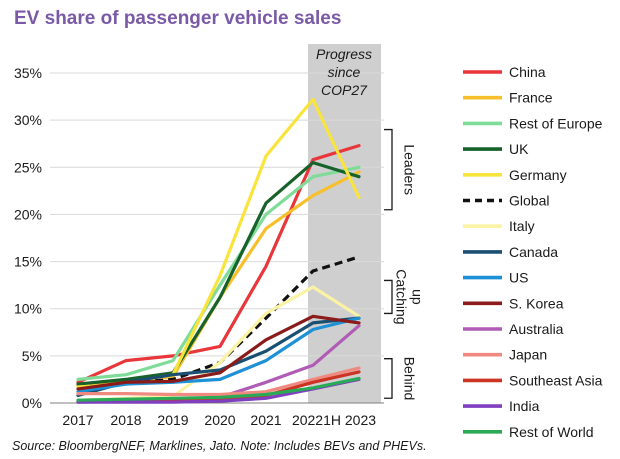 The image size is (620, 459). I want to click on legend-label: Australia, so click(536, 329).